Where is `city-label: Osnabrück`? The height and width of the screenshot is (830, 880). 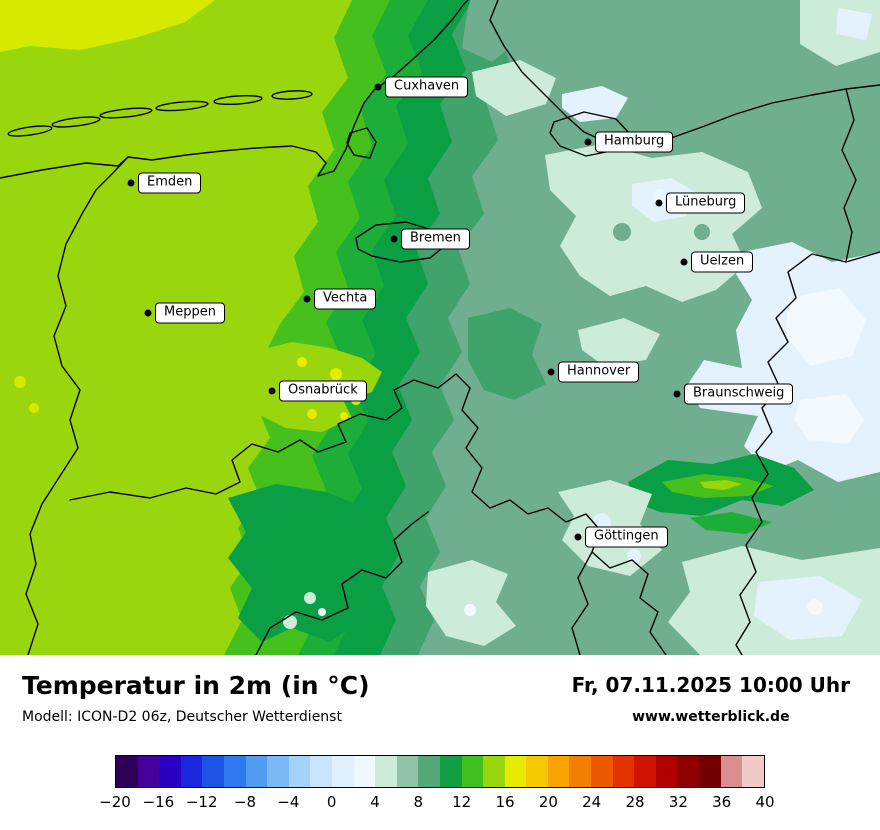 city-label: Osnabrück is located at coordinates (323, 391).